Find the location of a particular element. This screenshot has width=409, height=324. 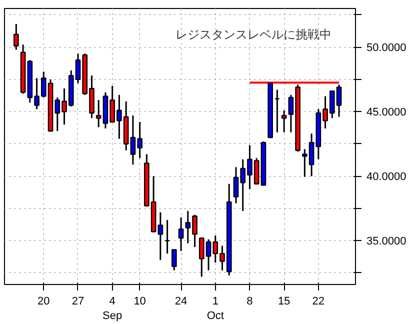

annotation: レジスタンスレベルに挑戦中 is located at coordinates (254, 35).